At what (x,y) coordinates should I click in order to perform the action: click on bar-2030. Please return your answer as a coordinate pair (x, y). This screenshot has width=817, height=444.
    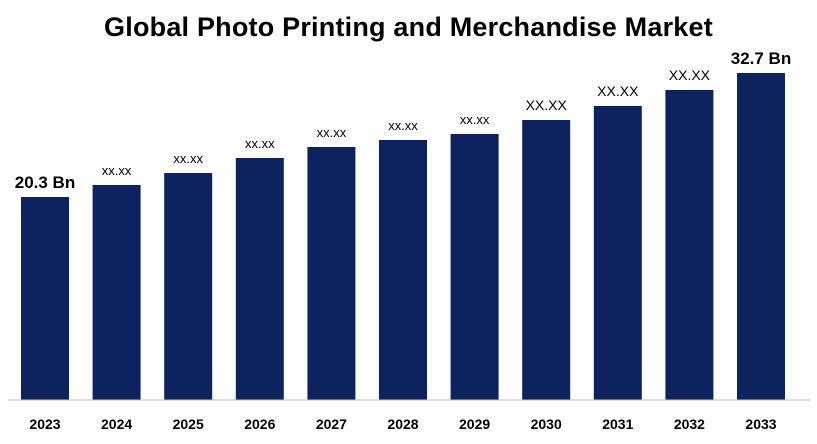
    Looking at the image, I should click on (546, 260).